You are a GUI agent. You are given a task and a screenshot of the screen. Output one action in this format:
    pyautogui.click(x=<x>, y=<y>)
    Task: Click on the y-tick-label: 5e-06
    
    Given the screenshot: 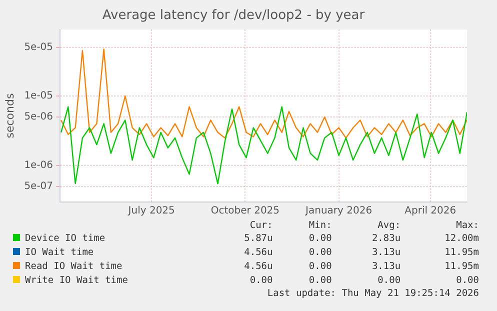 What is the action you would take?
    pyautogui.click(x=39, y=117)
    